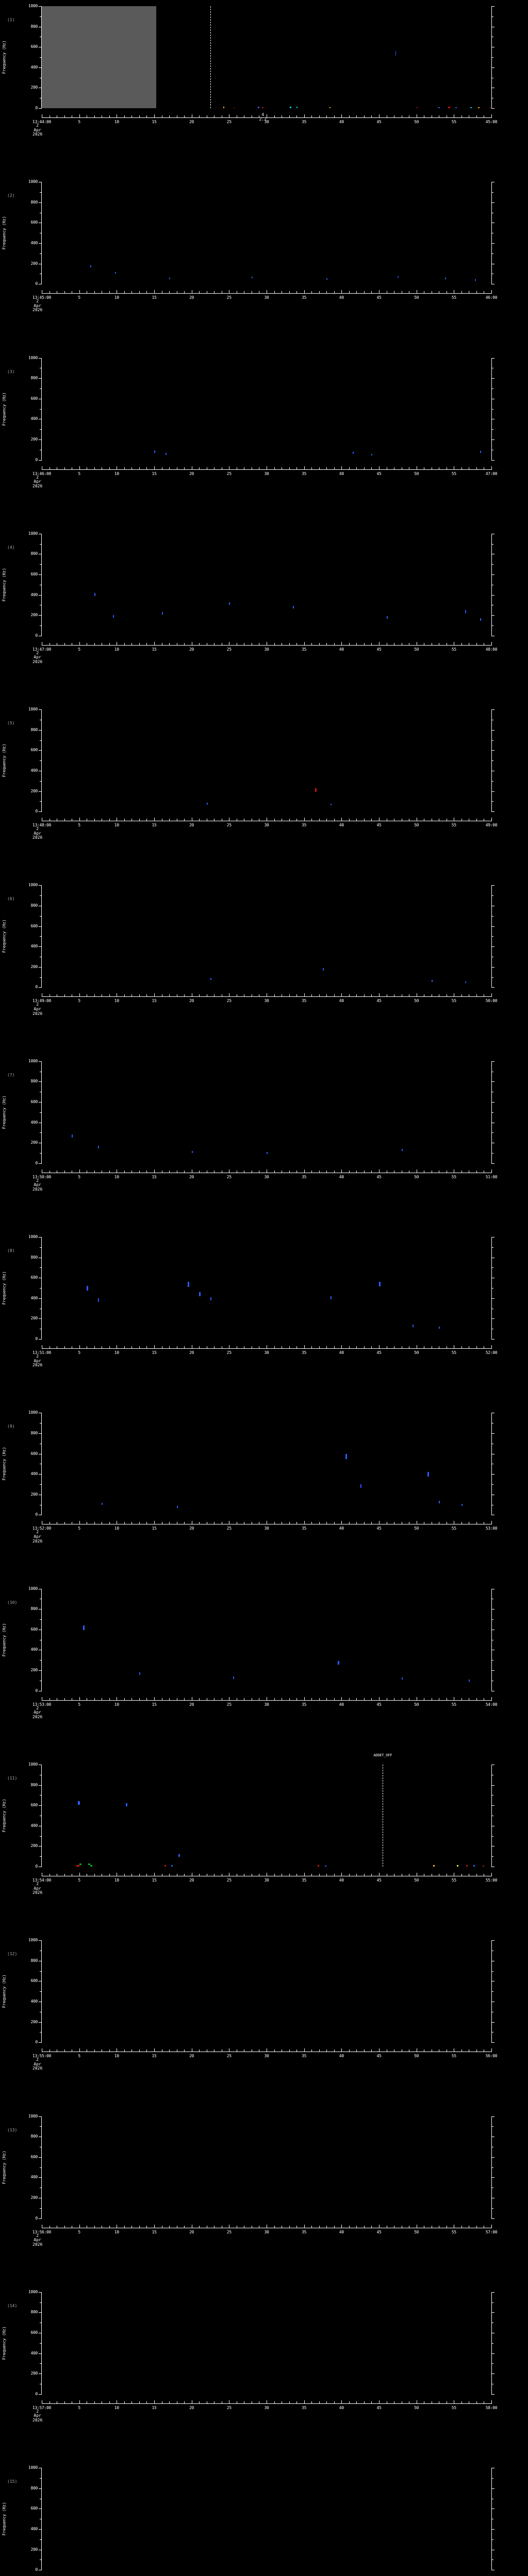 The image size is (528, 2576). Describe the element at coordinates (116, 825) in the screenshot. I see `x-tick-label: 10` at that location.